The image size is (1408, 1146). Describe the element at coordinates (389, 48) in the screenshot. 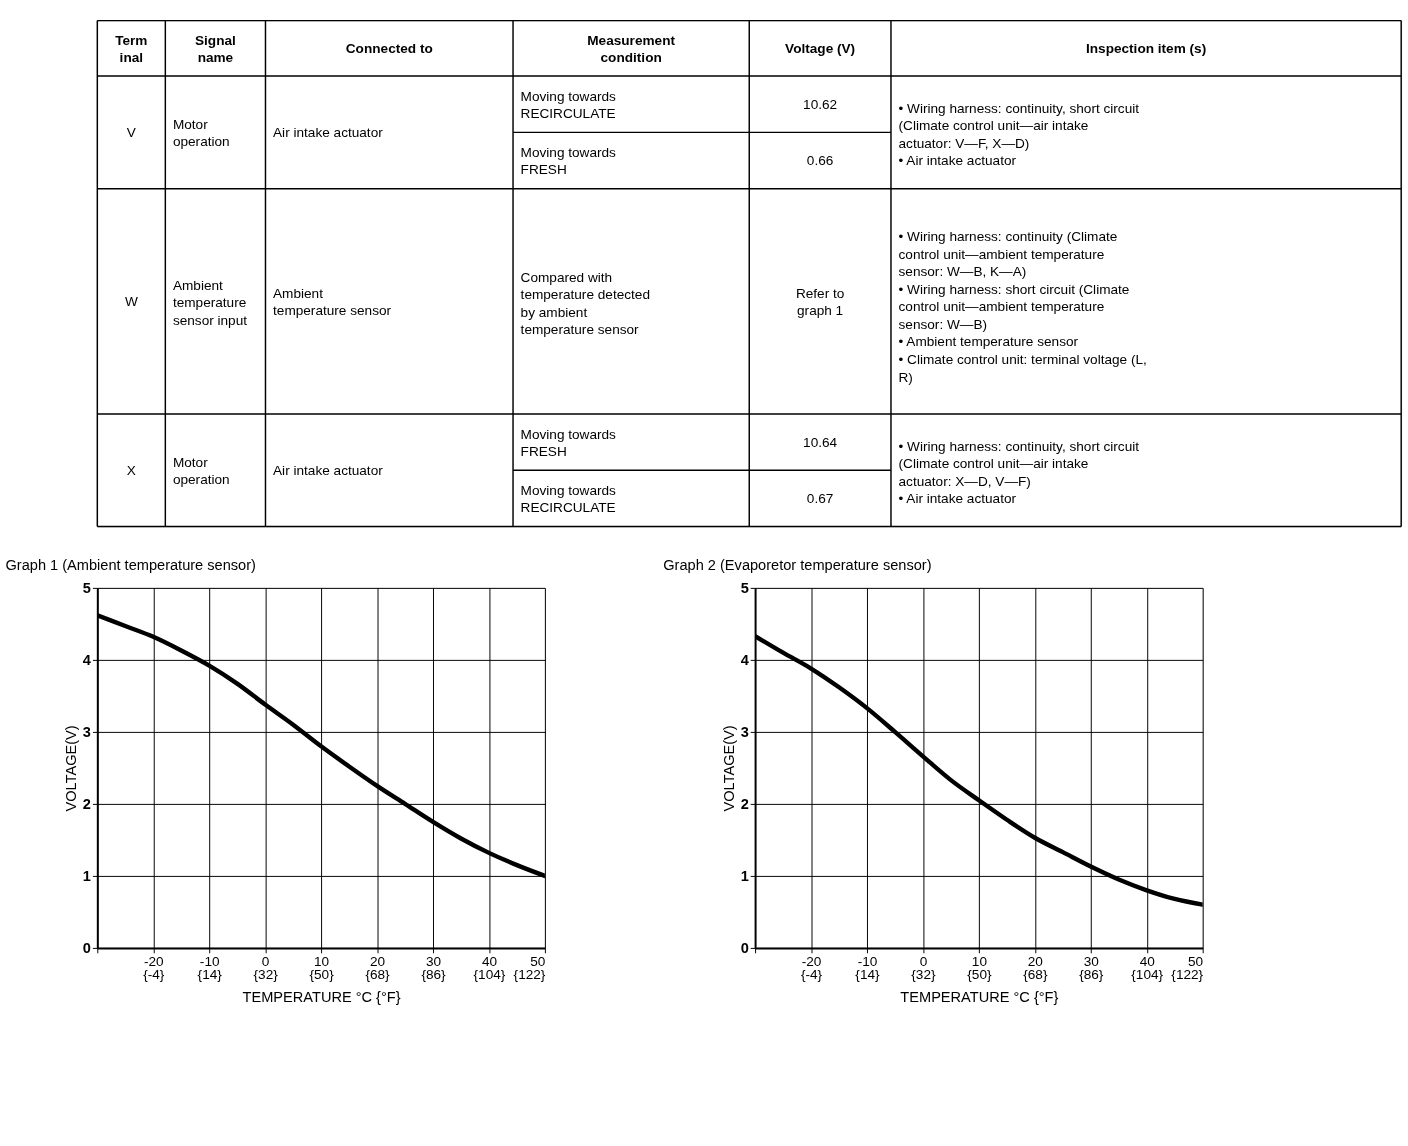

I see `text: Connected to` at that location.